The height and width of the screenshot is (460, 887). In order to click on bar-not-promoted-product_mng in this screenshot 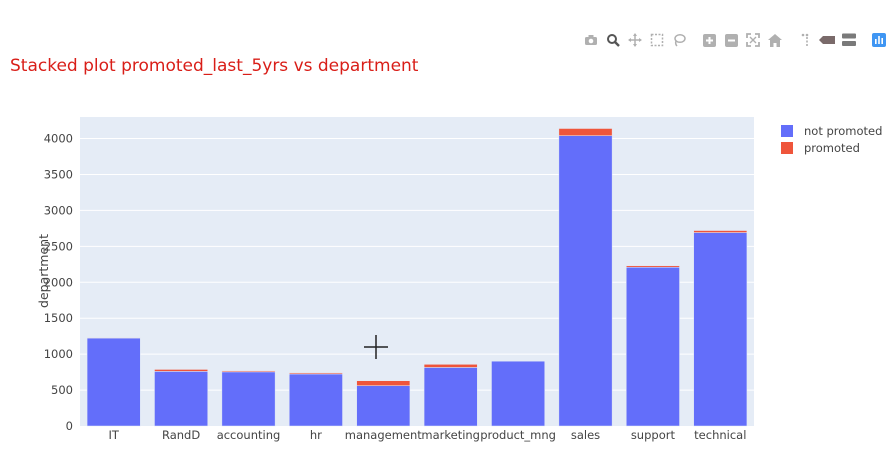, I will do `click(518, 393)`.